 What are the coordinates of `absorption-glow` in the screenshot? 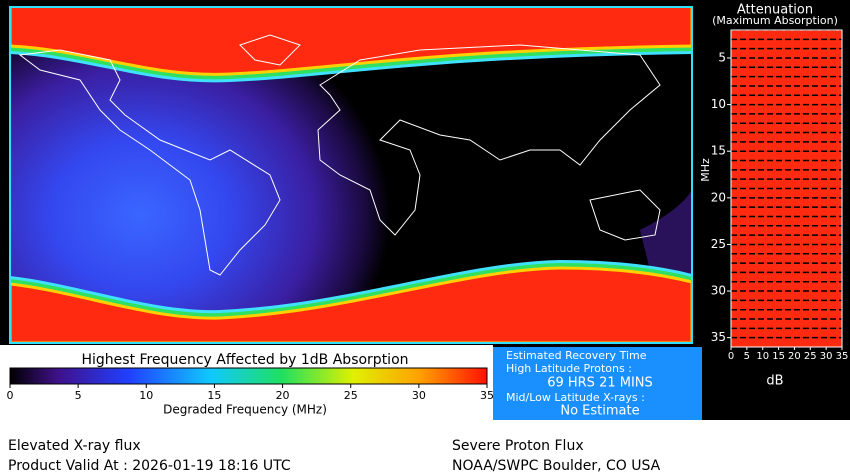 It's located at (666, 235).